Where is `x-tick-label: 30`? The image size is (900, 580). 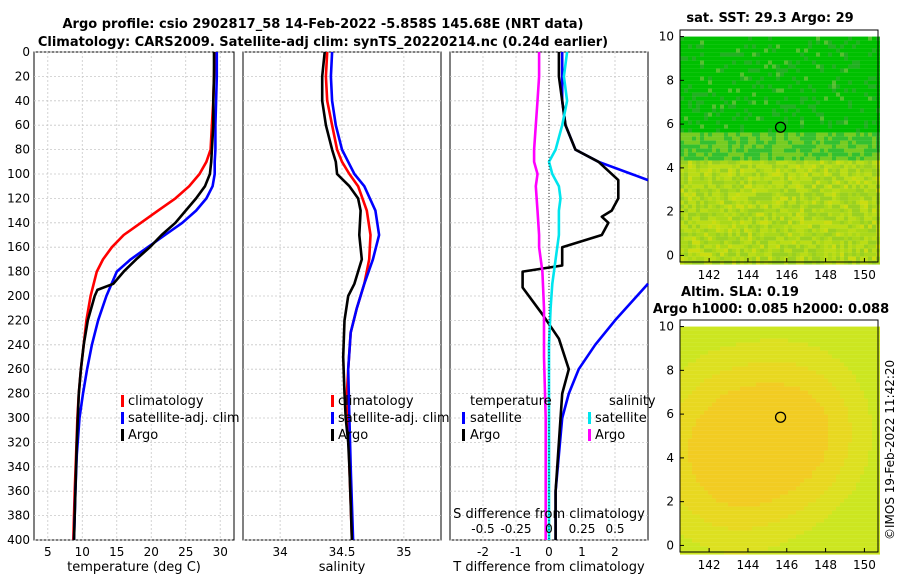
x-tick-label: 30 is located at coordinates (220, 552).